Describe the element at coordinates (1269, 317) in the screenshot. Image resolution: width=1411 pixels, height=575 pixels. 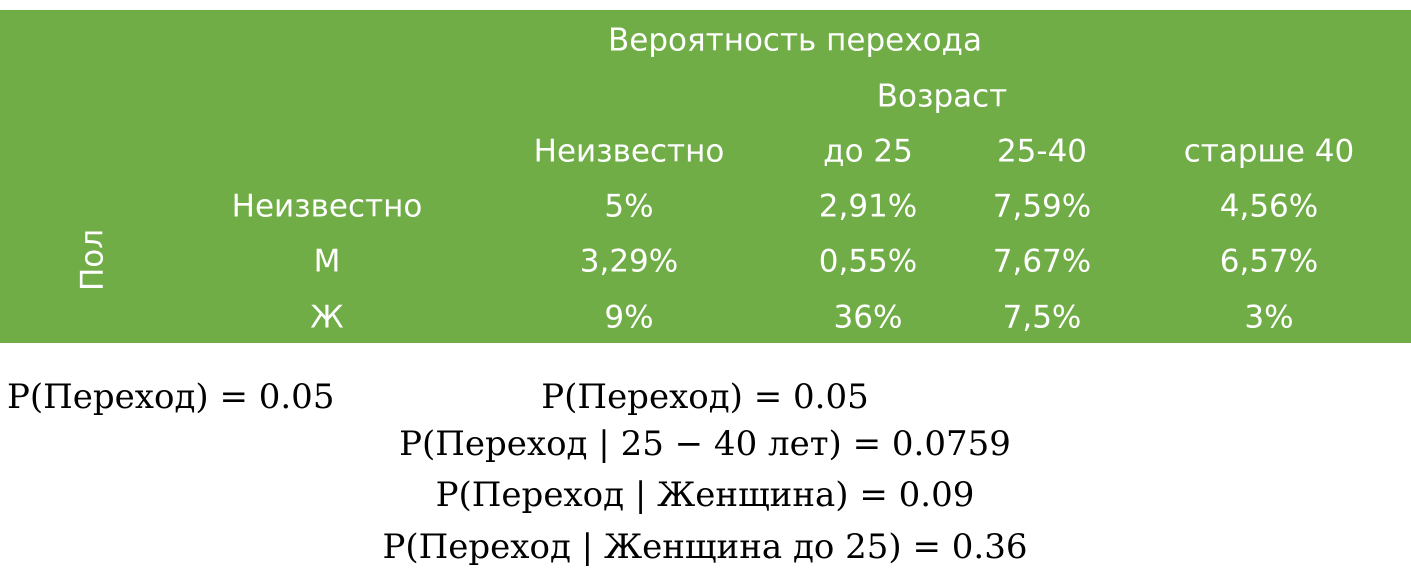
I see `table-cell: 3%` at that location.